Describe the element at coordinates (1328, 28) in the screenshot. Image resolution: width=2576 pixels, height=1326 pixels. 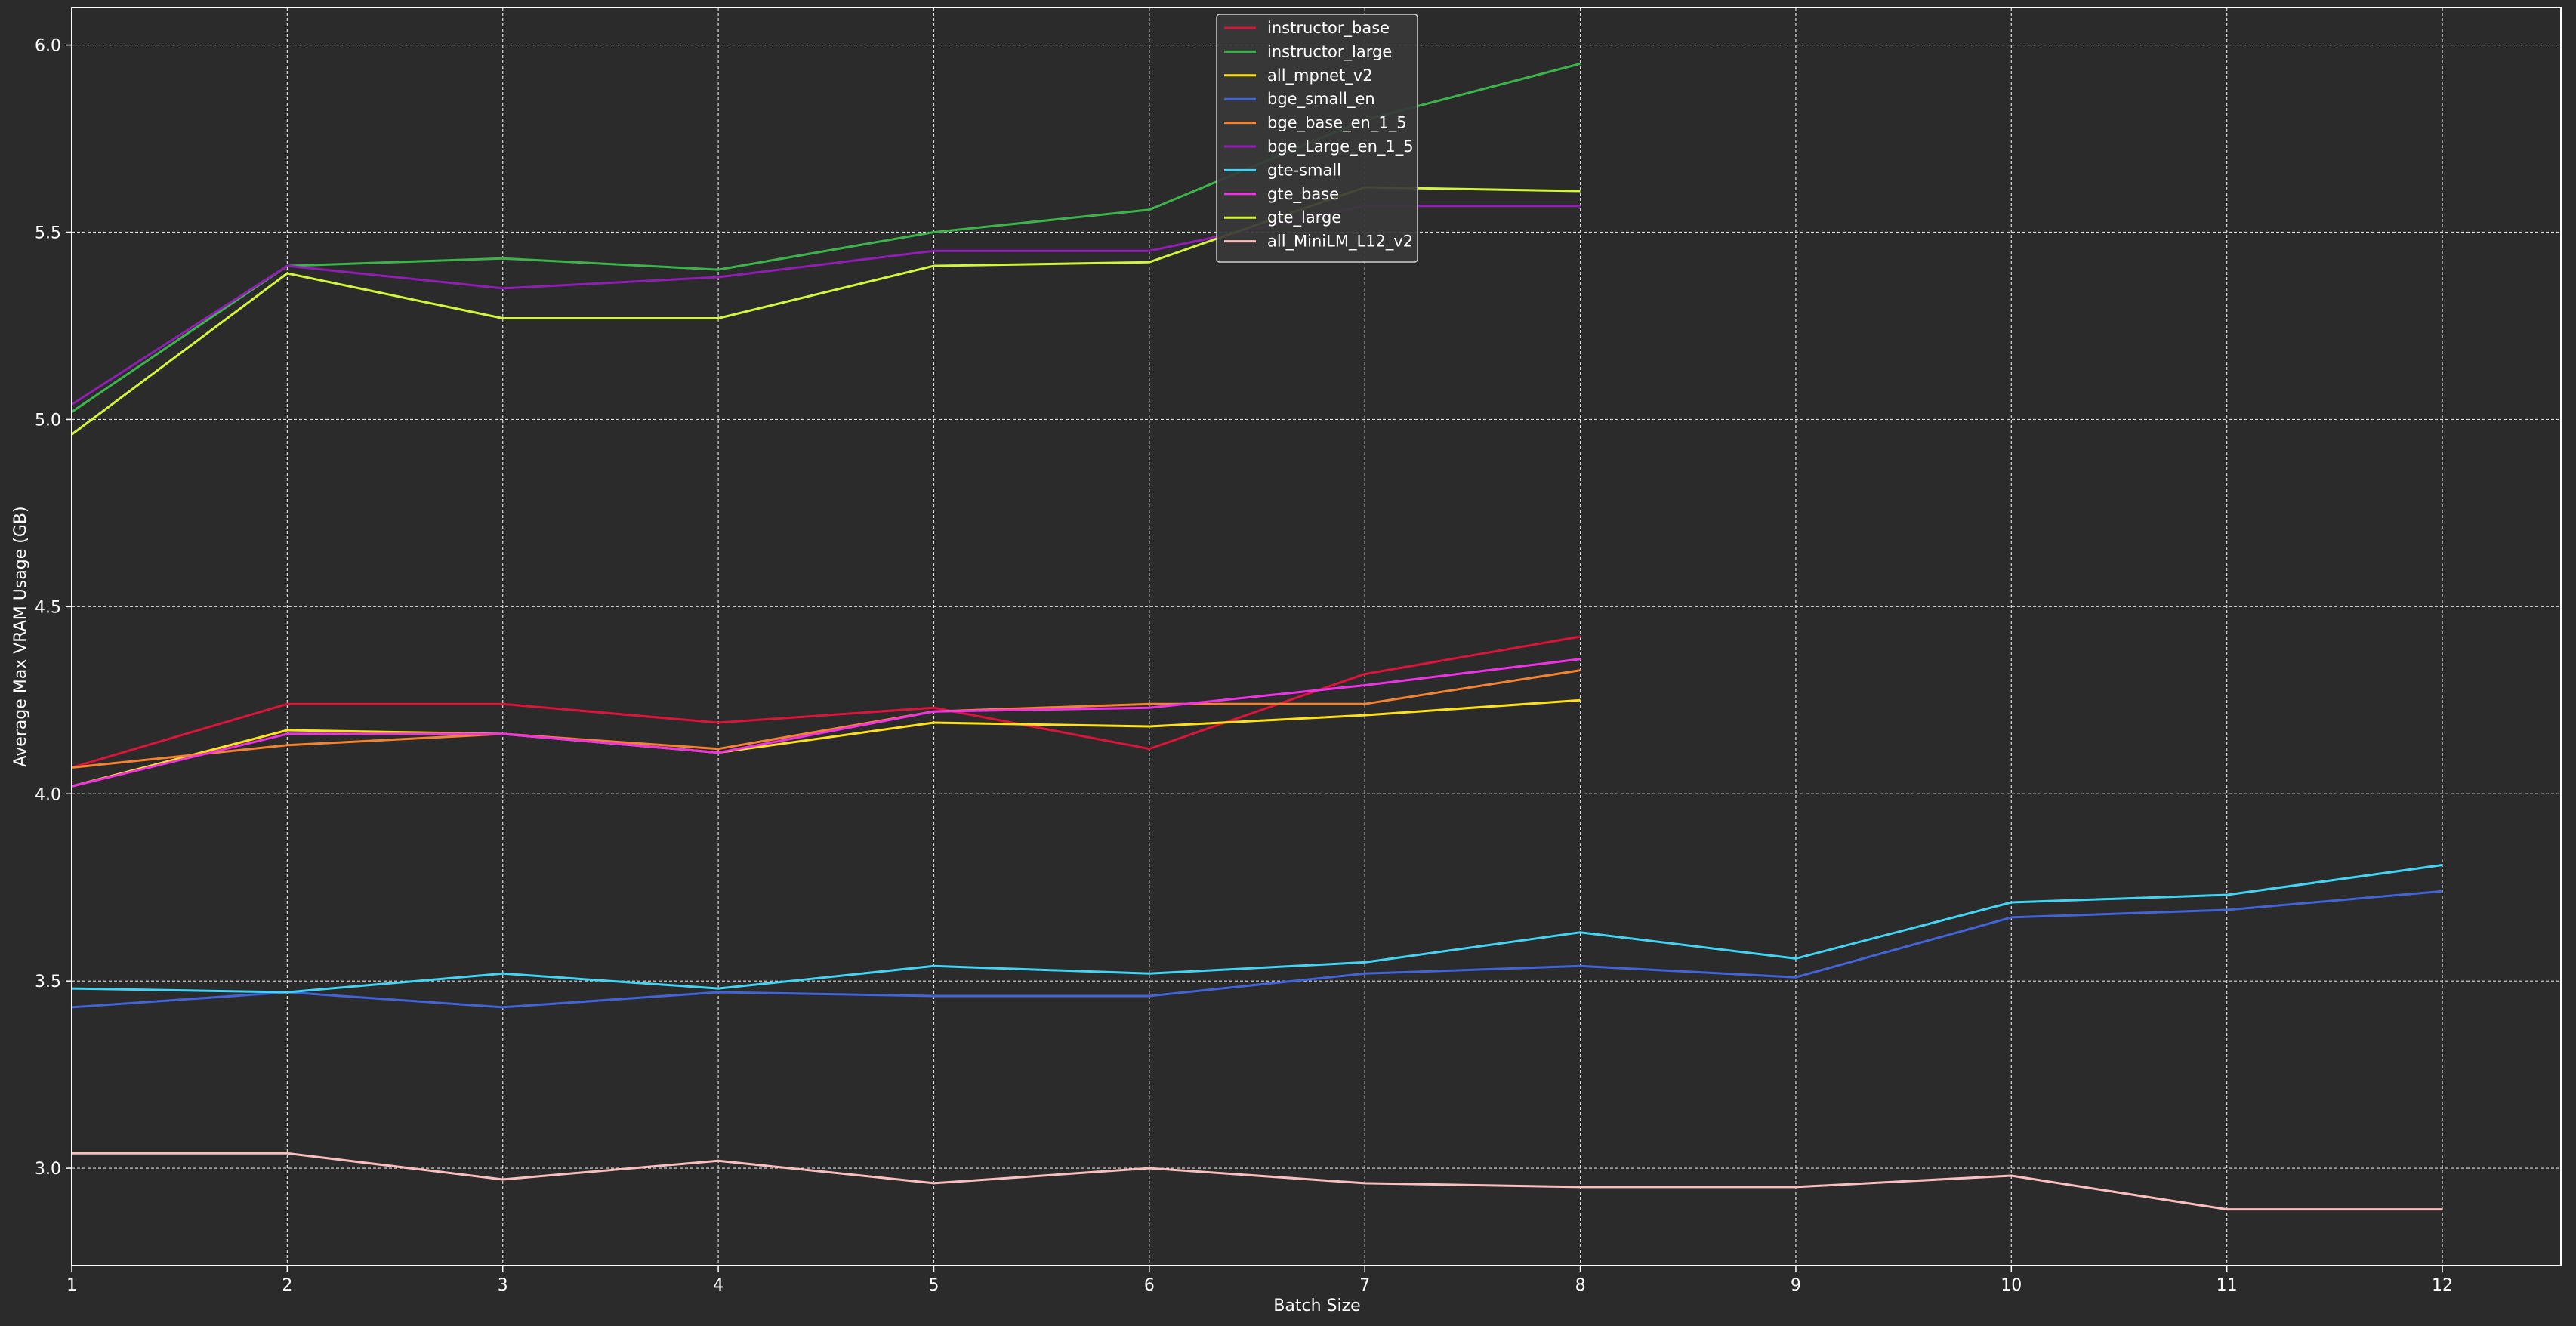
I see `legend-label: instructor_base` at that location.